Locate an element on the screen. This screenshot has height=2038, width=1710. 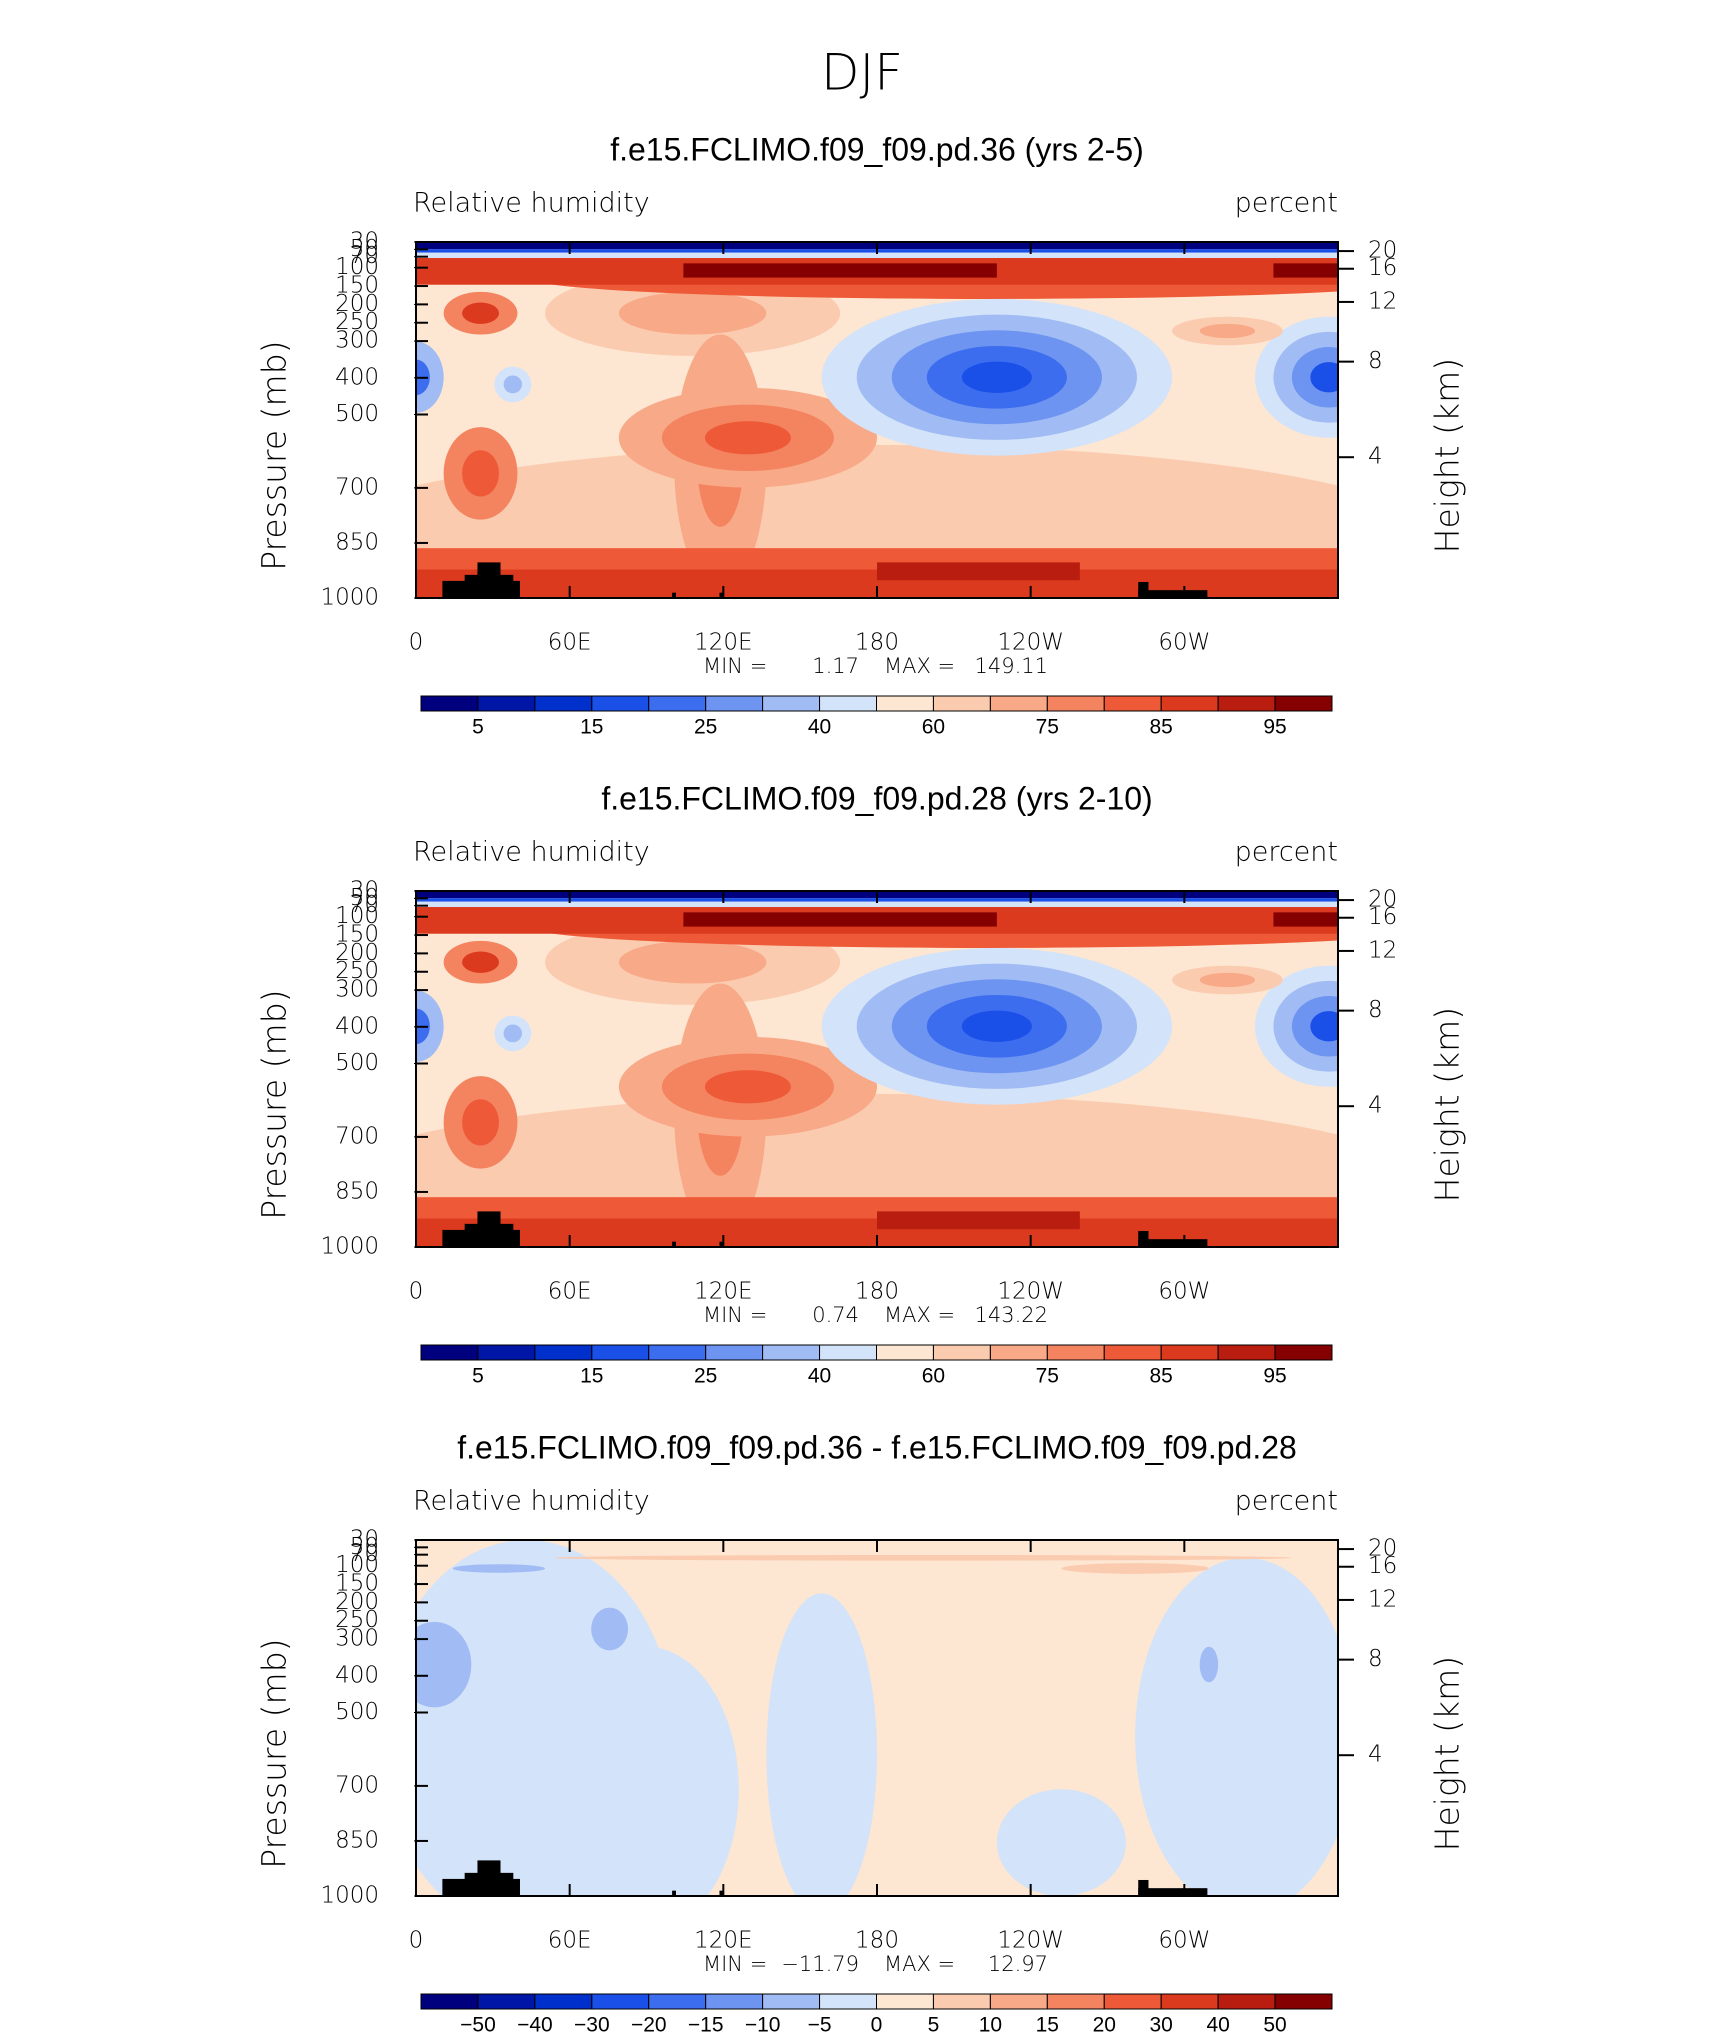
y2-axis-label: Height (km) is located at coordinates (1447, 455).